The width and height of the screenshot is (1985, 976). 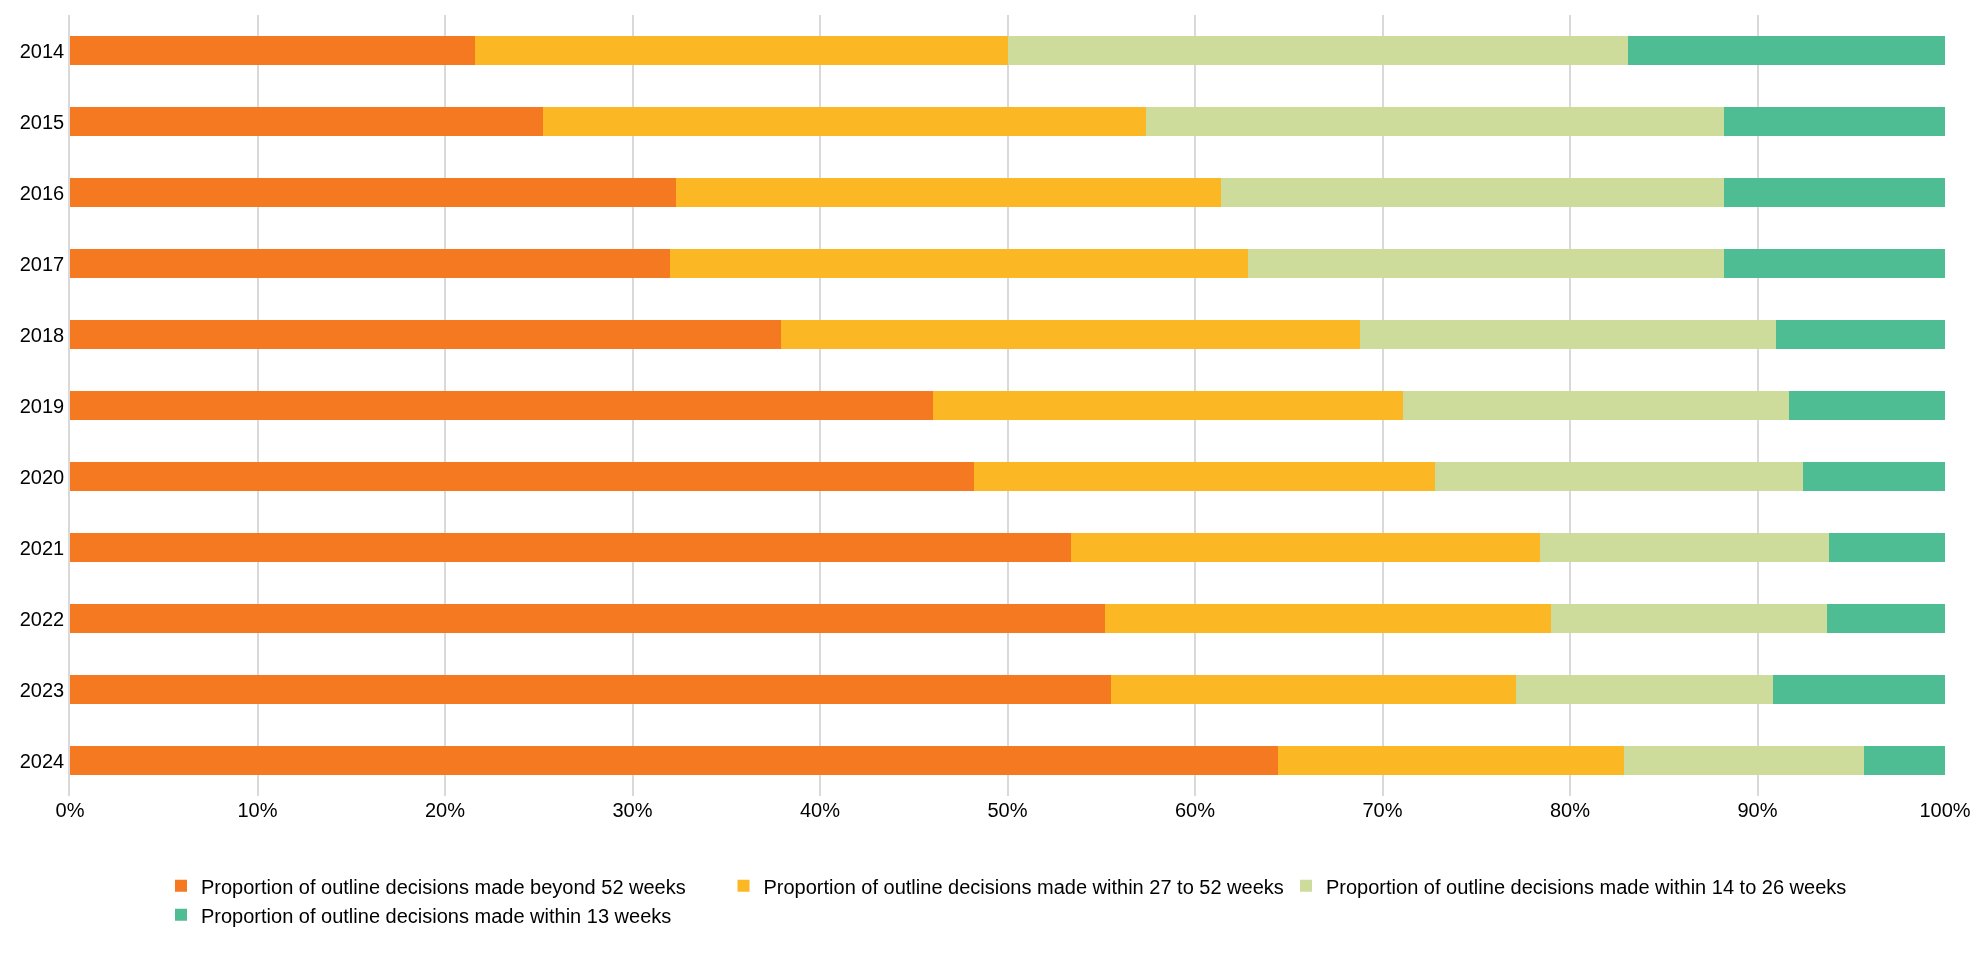 What do you see at coordinates (1570, 810) in the screenshot?
I see `x-tick-label: 80%` at bounding box center [1570, 810].